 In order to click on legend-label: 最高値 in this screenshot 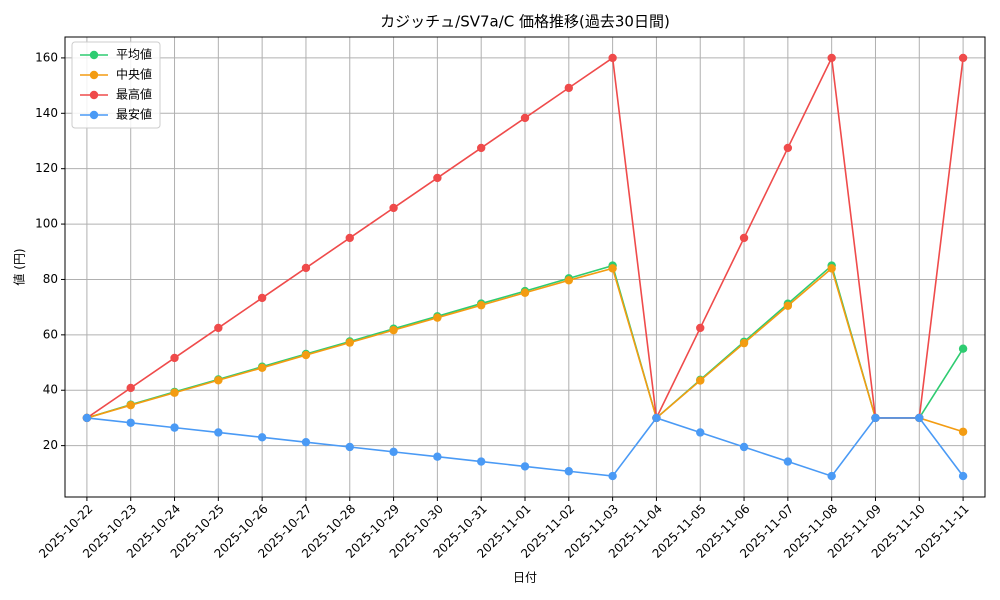, I will do `click(134, 94)`.